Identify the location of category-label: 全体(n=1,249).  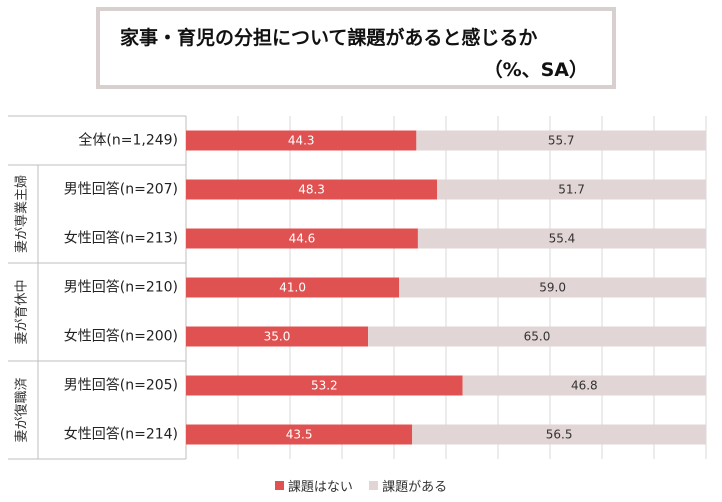
(128, 140).